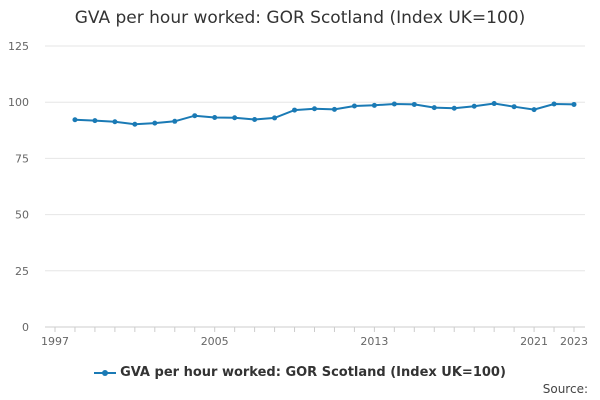  I want to click on y-tick-label: 50, so click(22, 215).